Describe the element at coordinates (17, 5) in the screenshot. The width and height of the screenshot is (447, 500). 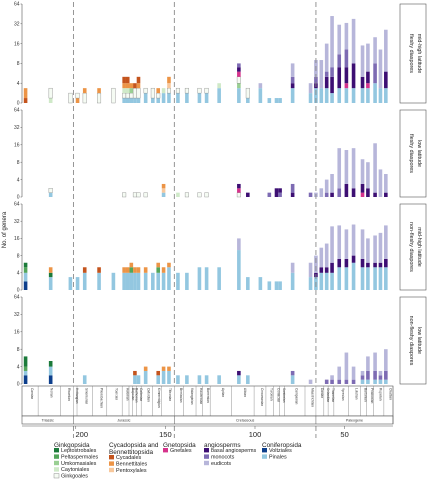
I see `y-tick-label: 64` at that location.